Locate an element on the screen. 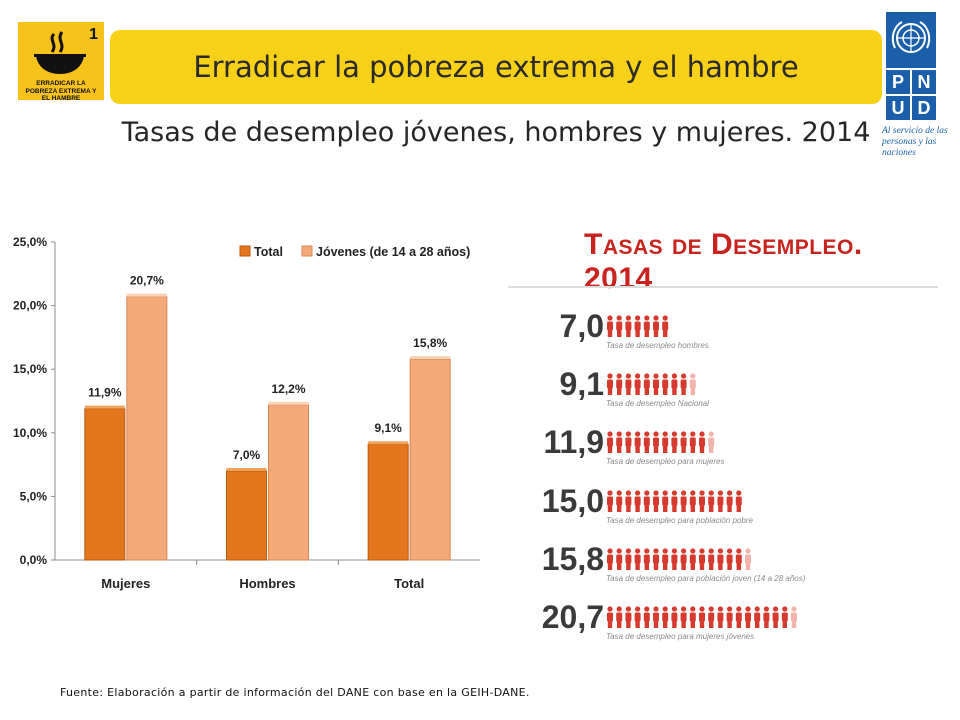 The image size is (960, 720). y-tick-label: 0,0% is located at coordinates (34, 560).